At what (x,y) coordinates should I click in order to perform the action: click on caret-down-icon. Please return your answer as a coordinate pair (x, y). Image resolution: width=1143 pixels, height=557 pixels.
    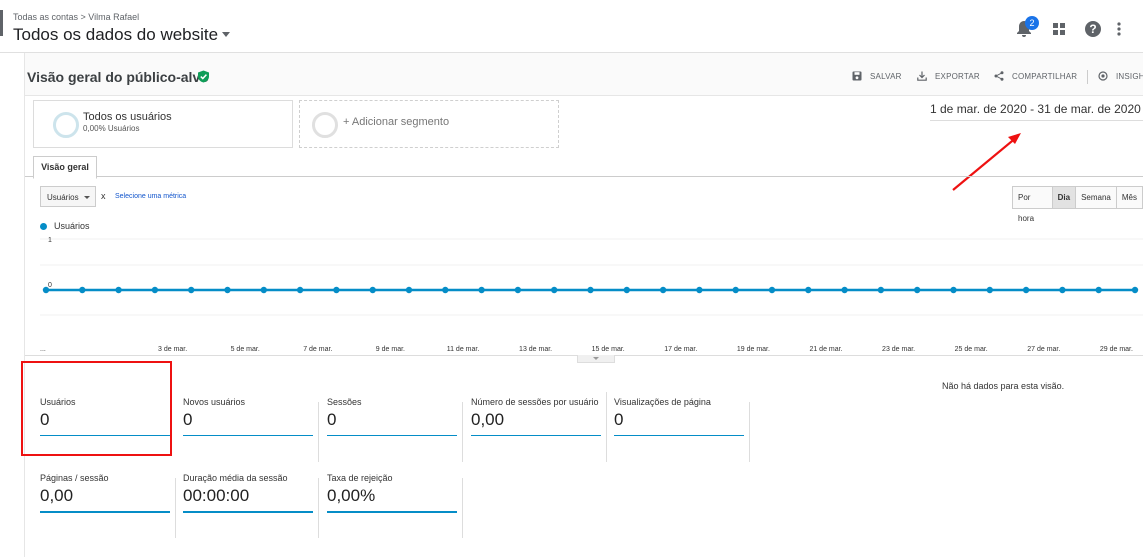
    Looking at the image, I should click on (226, 34).